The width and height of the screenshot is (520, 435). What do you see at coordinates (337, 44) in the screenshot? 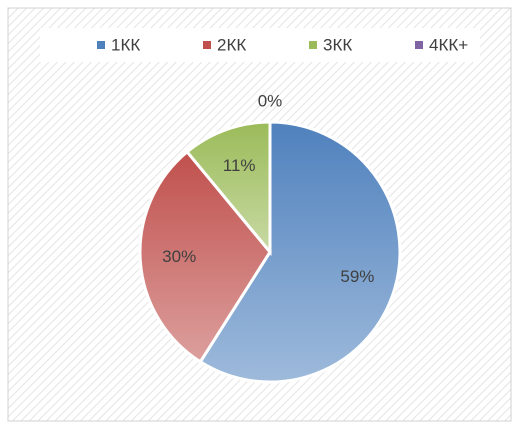
I see `legend-label: 3КК` at bounding box center [337, 44].